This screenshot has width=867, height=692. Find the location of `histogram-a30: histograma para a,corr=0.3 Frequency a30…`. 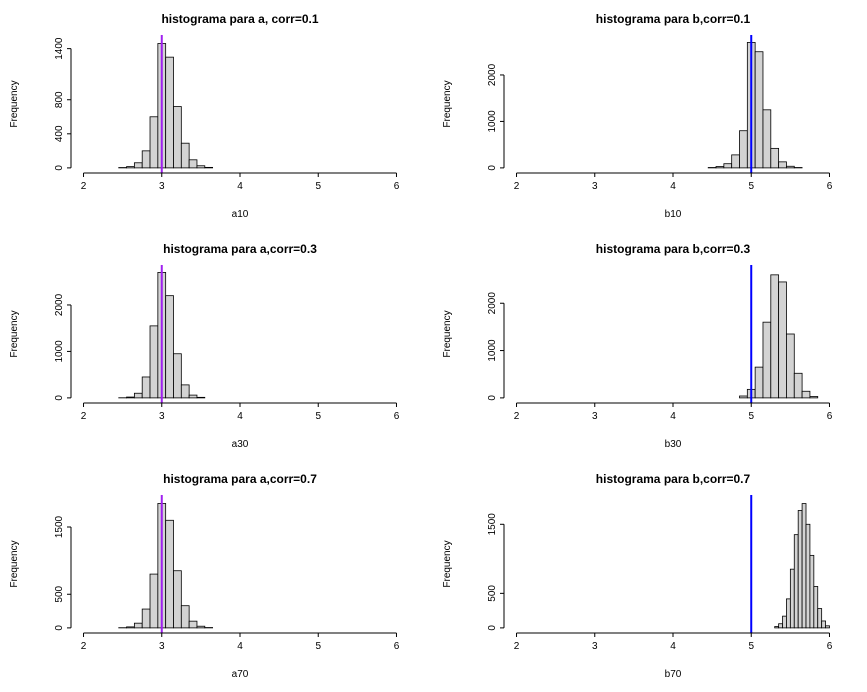

histogram-a30: histograma para a,corr=0.3 Frequency a30… is located at coordinates (204, 346).